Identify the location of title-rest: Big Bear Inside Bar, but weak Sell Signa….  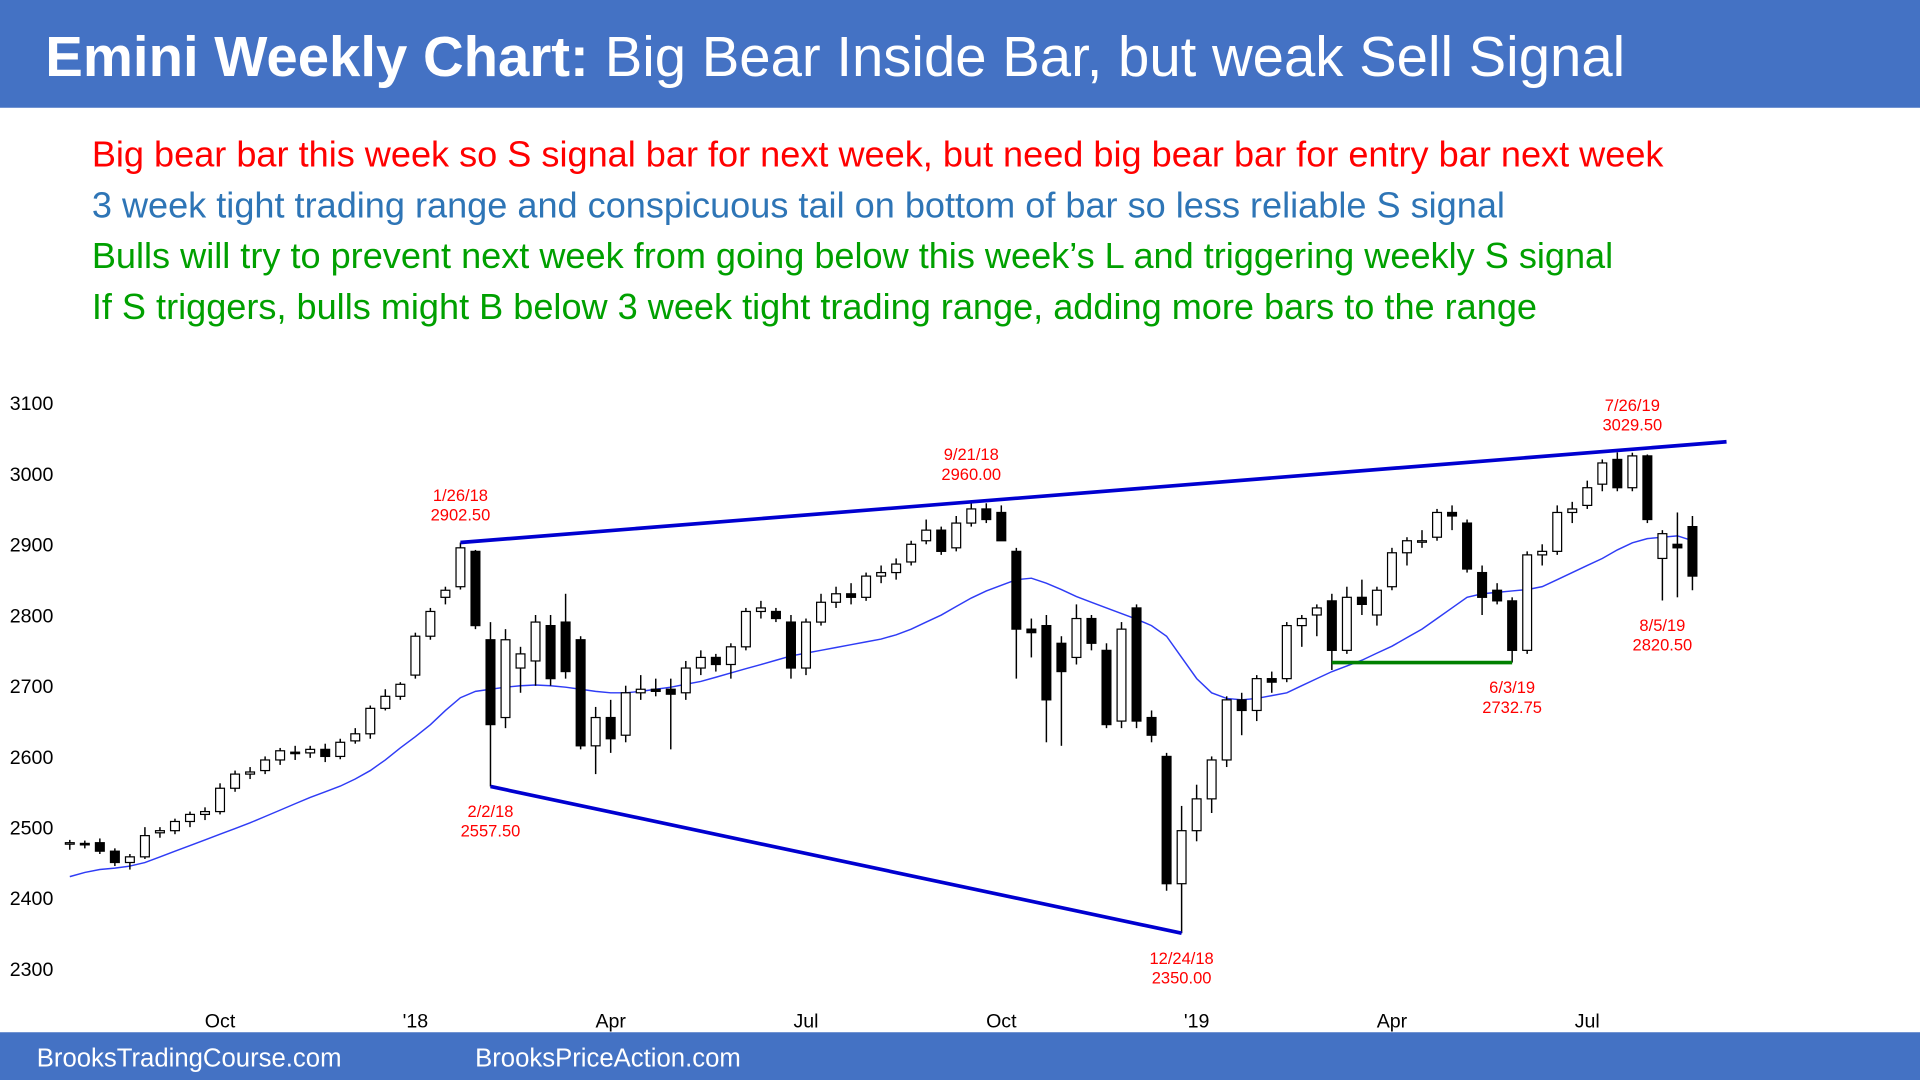
(1115, 56).